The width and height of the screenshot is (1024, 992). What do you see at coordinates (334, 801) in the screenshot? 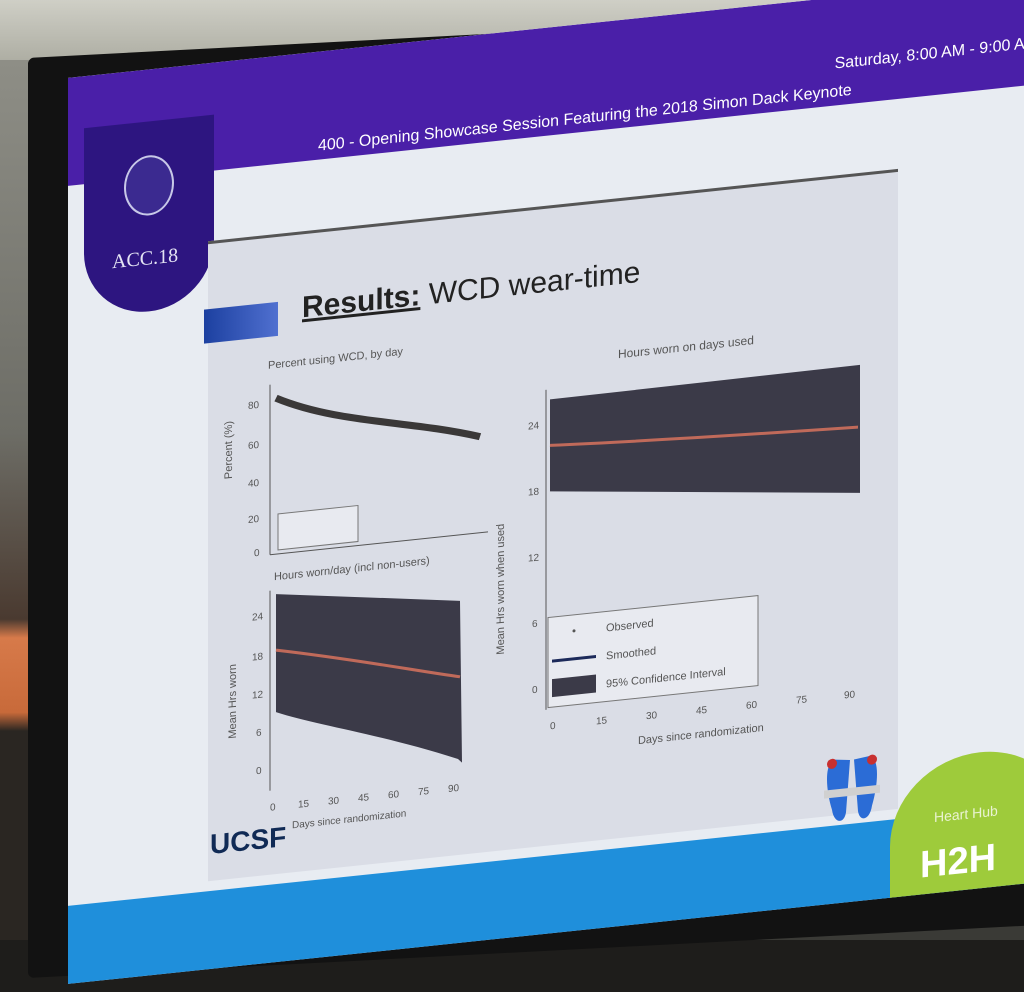
I see `hours-all-xtick: 30` at bounding box center [334, 801].